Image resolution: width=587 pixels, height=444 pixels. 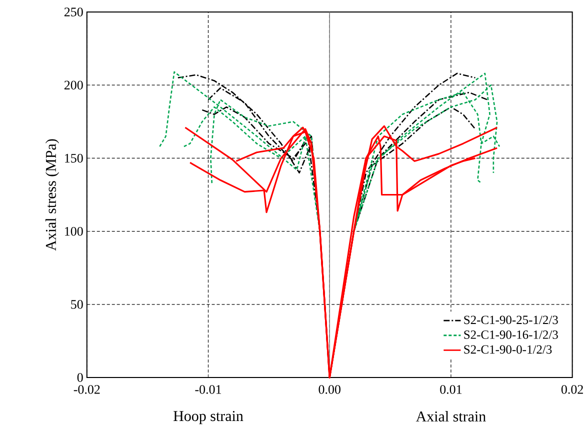 I want to click on x-tick-label: 0.02, so click(x=572, y=389).